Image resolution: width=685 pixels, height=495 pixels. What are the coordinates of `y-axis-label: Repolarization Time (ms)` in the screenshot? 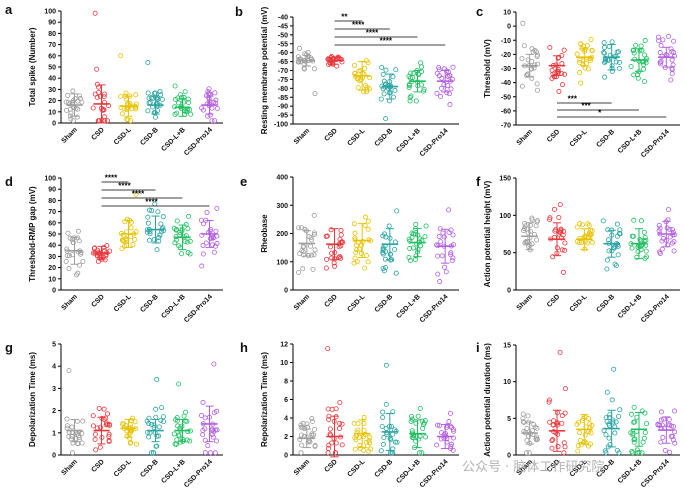 It's located at (264, 399).